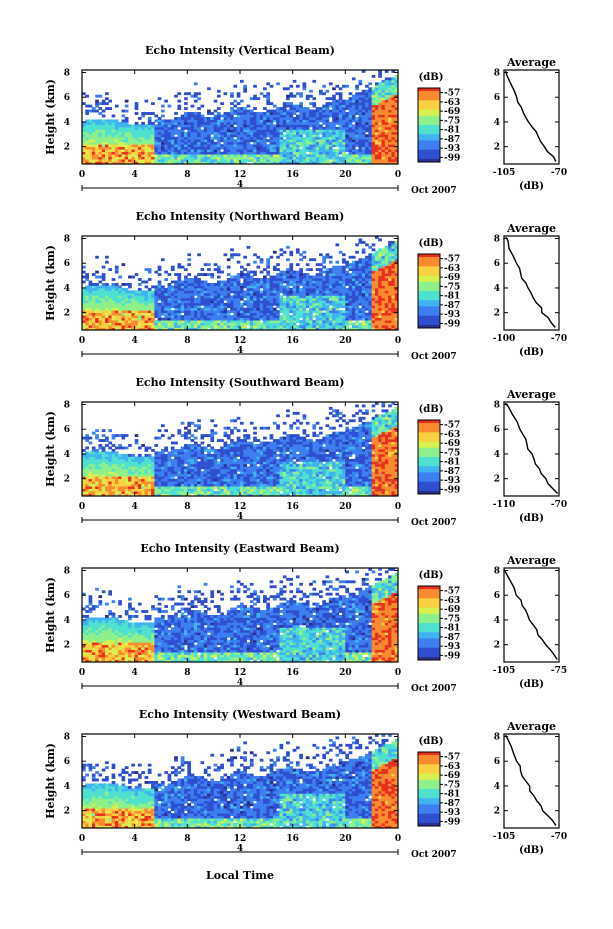 The height and width of the screenshot is (929, 613). I want to click on panel-title: Echo Intensity (Southward Beam), so click(240, 382).